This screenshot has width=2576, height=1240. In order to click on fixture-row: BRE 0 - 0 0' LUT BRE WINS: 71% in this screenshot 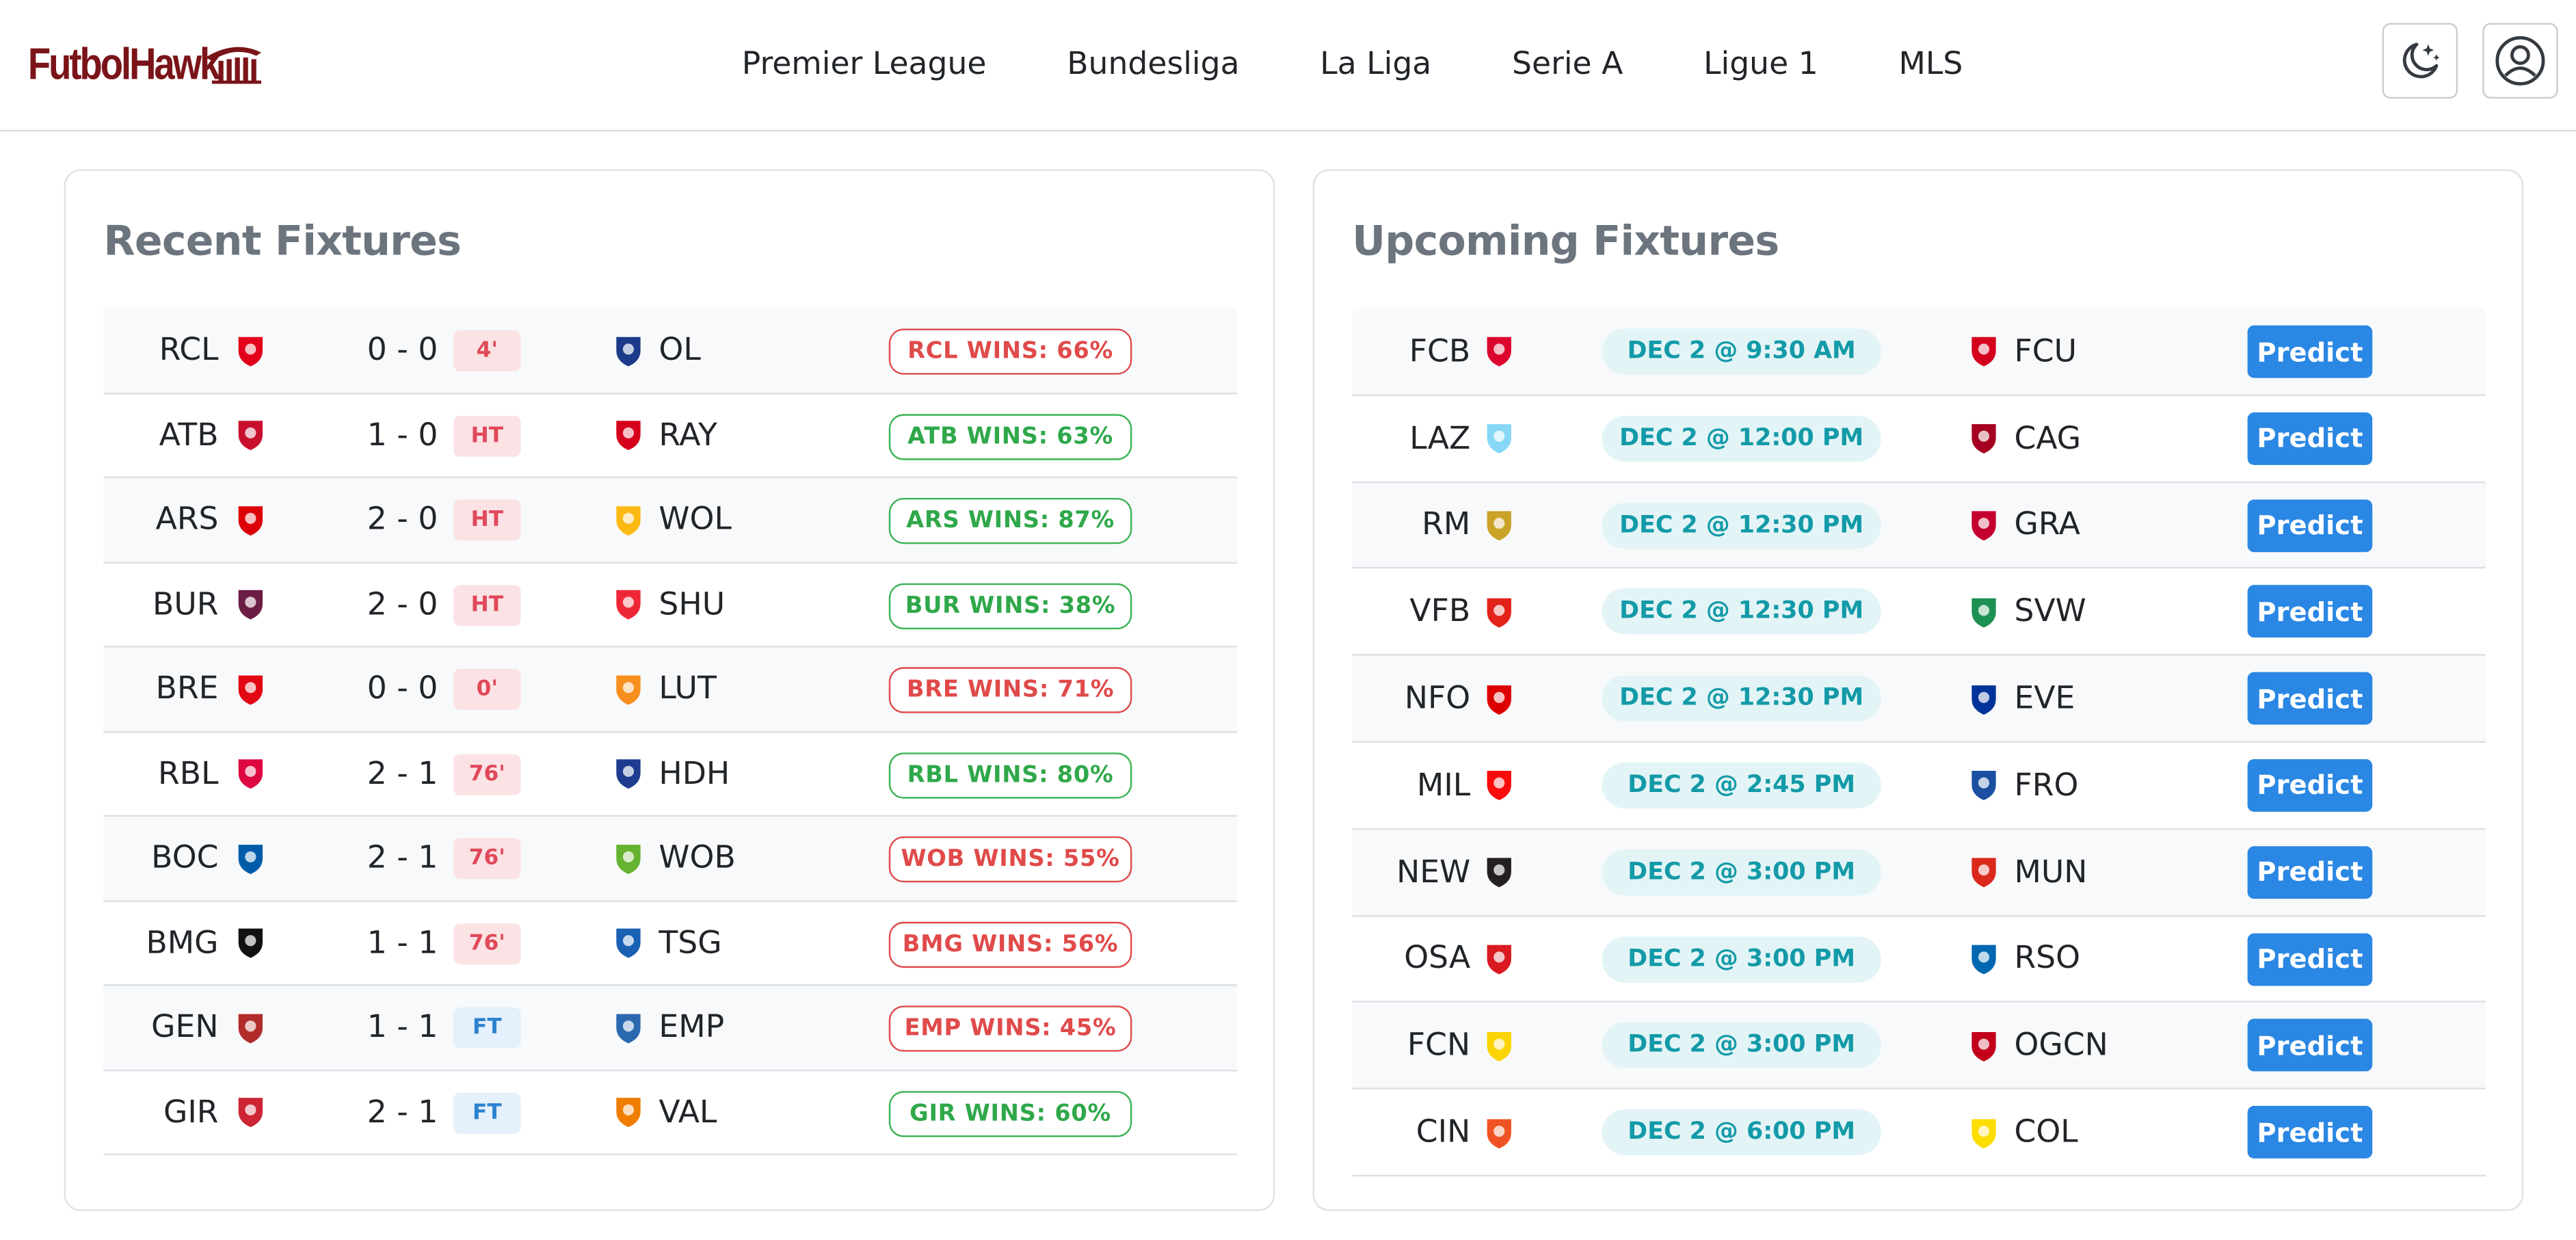, I will do `click(670, 690)`.